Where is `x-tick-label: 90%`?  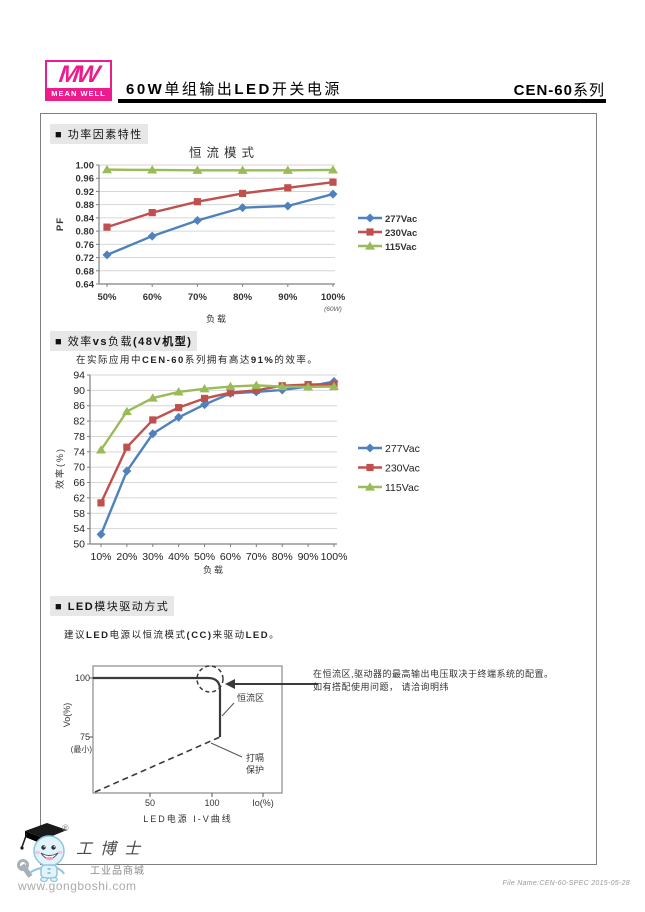 x-tick-label: 90% is located at coordinates (288, 297).